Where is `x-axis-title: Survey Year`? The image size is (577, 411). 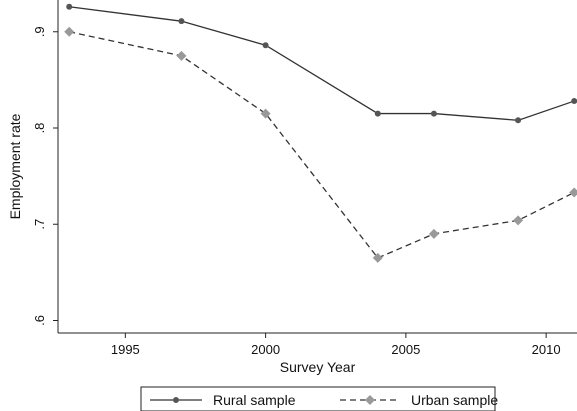 x-axis-title: Survey Year is located at coordinates (318, 367).